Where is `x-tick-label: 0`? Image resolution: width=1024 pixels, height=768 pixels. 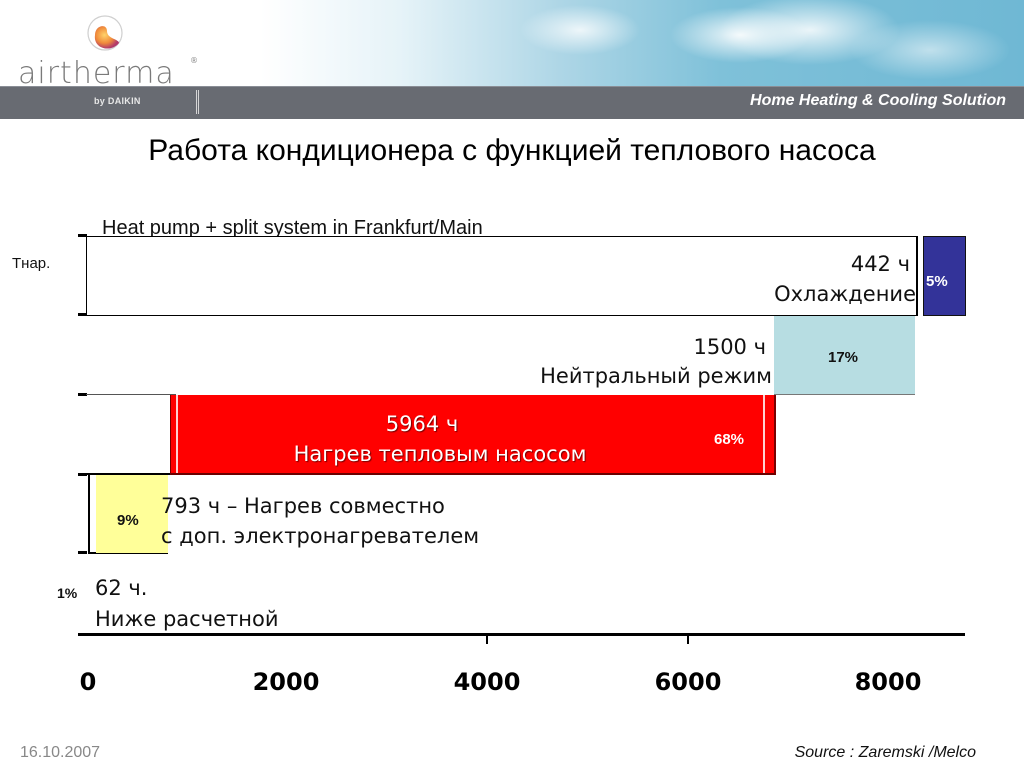
x-tick-label: 0 is located at coordinates (88, 682).